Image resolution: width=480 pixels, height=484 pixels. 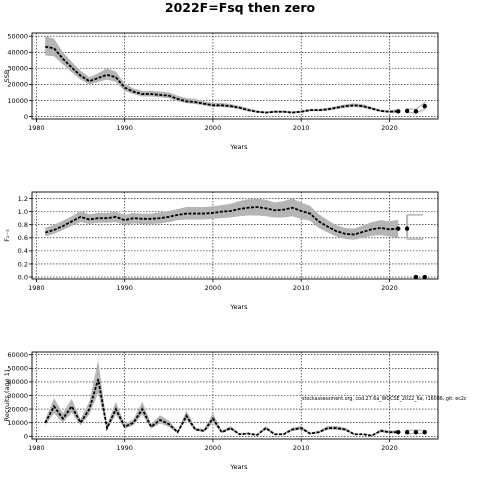 I want to click on y-tick-label: 1.2, so click(x=23, y=199).